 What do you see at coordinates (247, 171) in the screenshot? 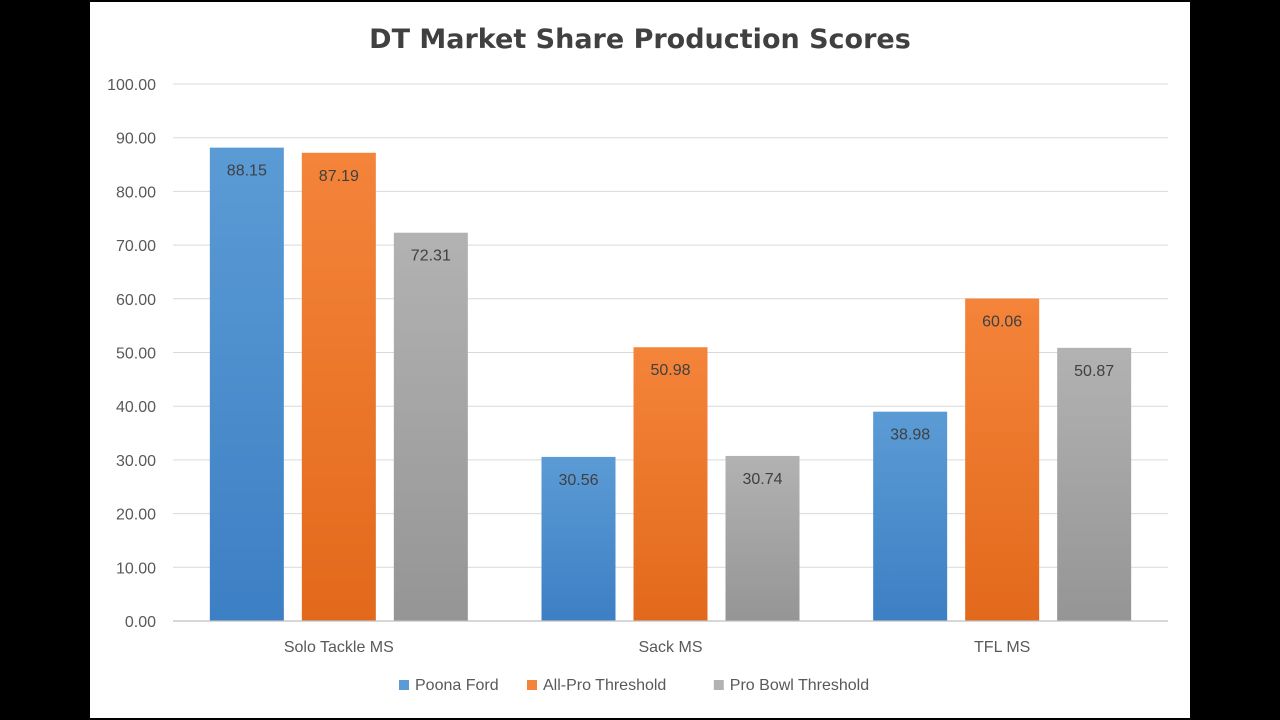
I see `data-label: 88.15` at bounding box center [247, 171].